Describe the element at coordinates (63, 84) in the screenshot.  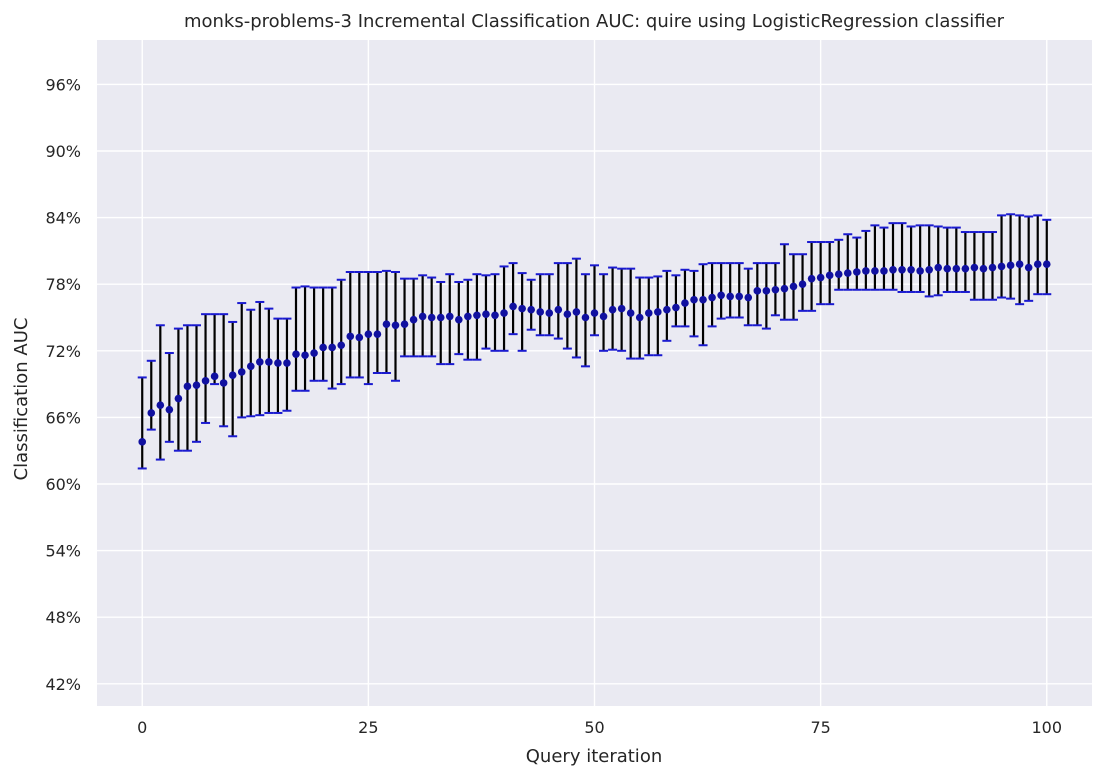
I see `y-tick-label: 96%` at that location.